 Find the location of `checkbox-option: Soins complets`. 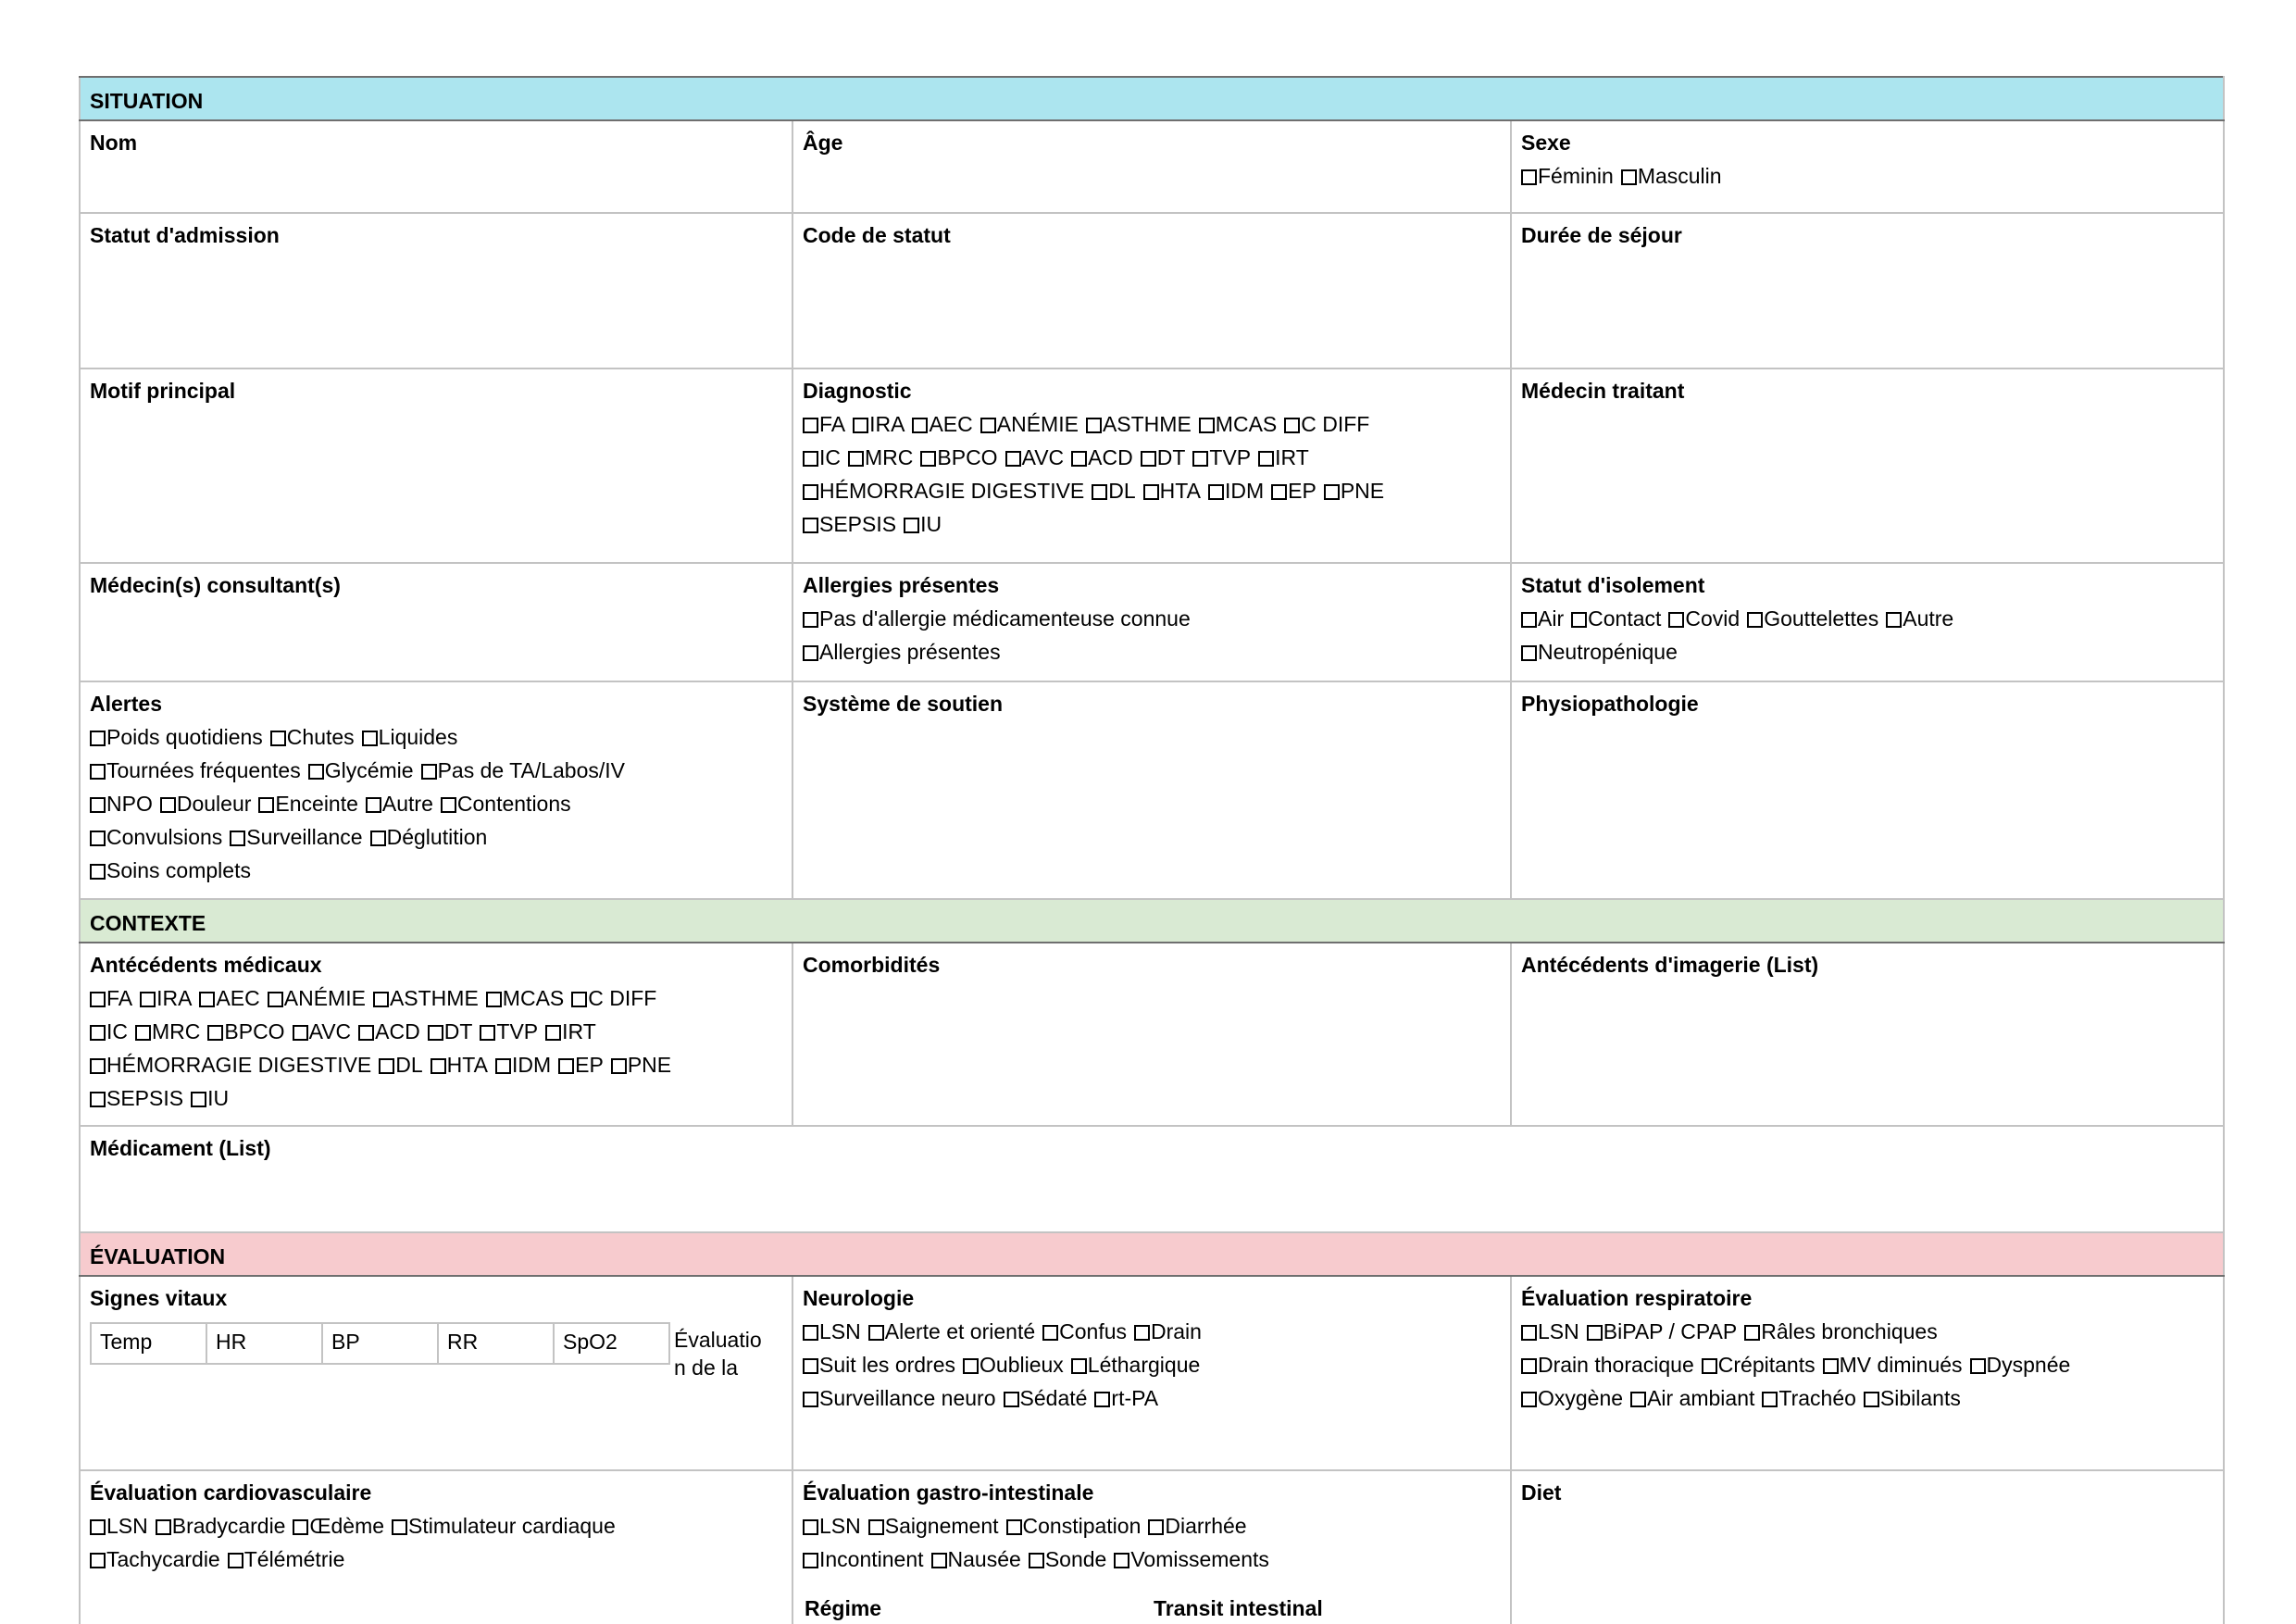

checkbox-option: Soins complets is located at coordinates (170, 870).